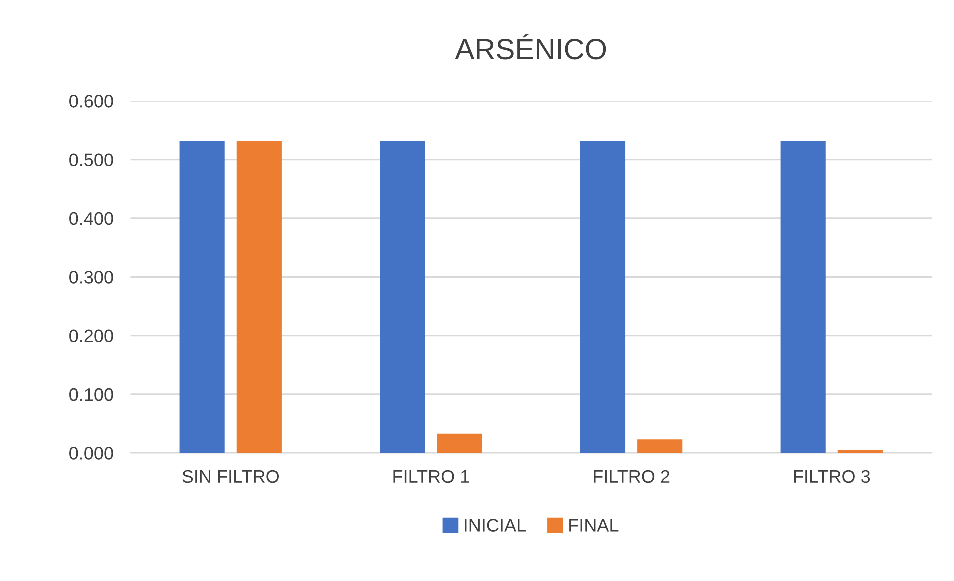  What do you see at coordinates (594, 525) in the screenshot?
I see `legend-label: FINAL` at bounding box center [594, 525].